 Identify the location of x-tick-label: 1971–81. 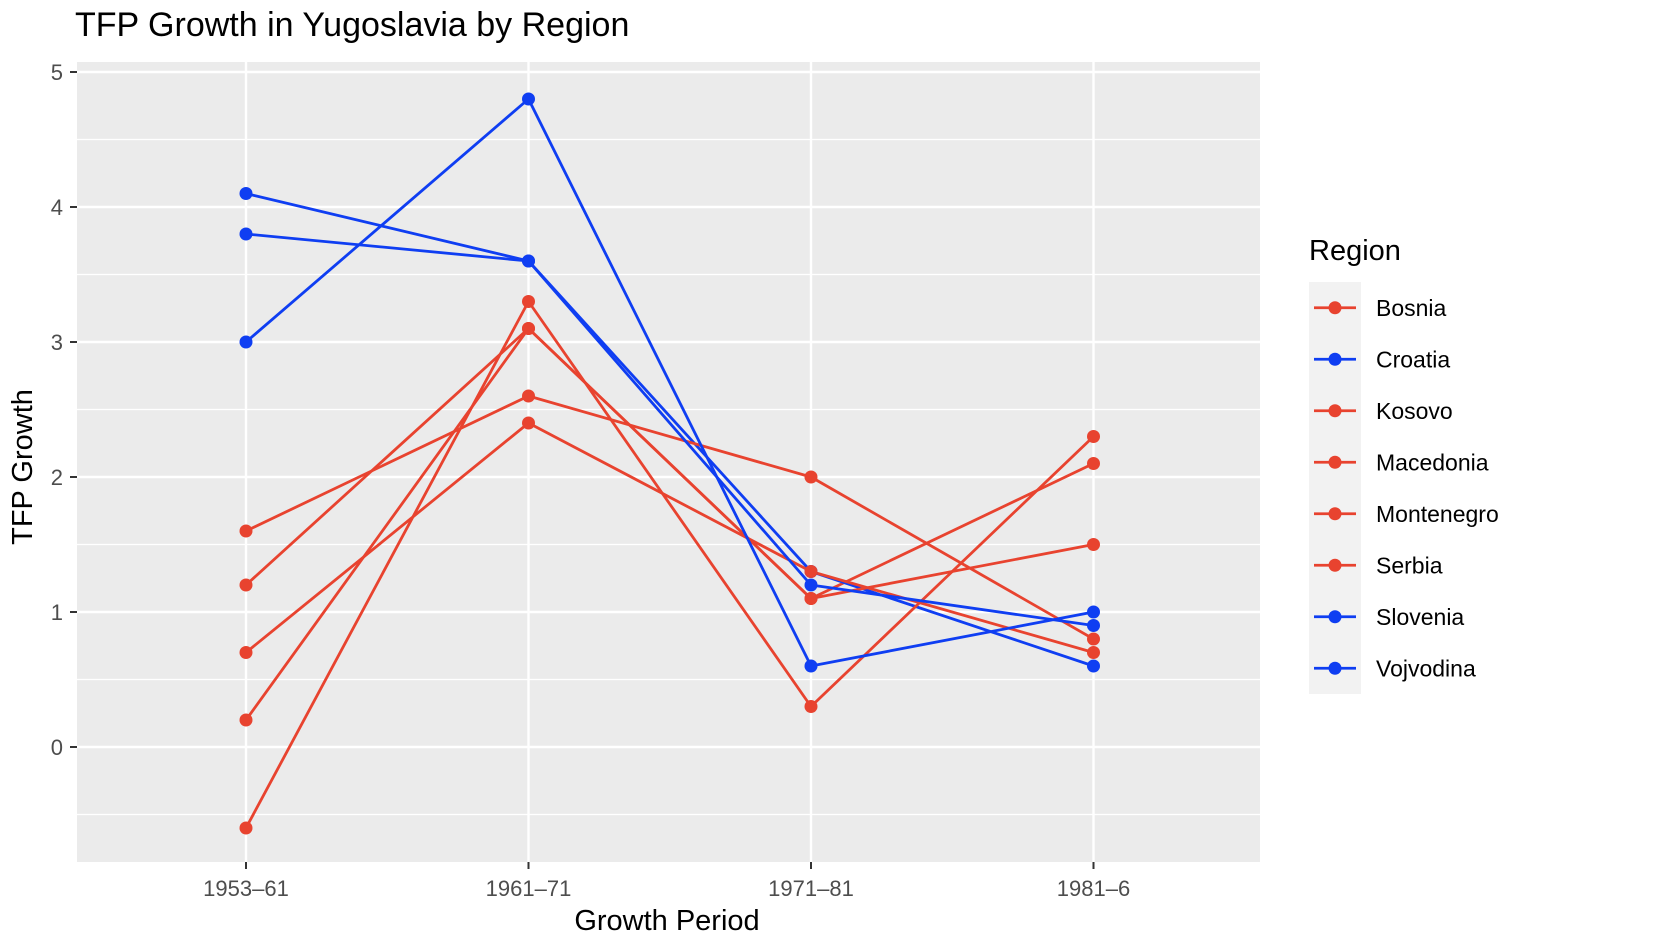
(811, 888).